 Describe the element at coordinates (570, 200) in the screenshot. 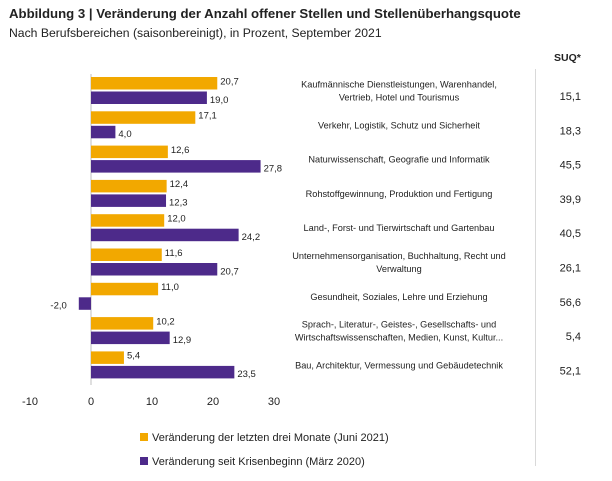

I see `suq-value: 39,9` at that location.